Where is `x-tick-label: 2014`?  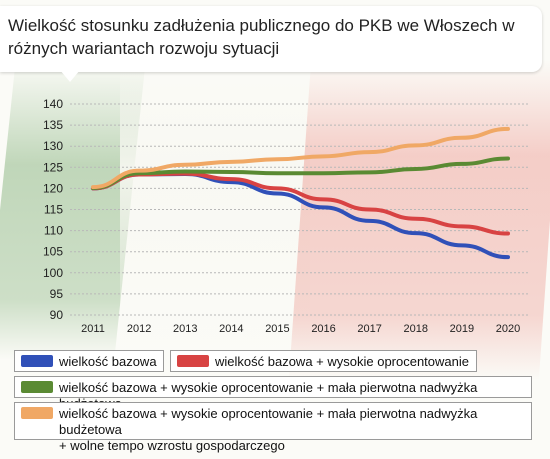 x-tick-label: 2014 is located at coordinates (231, 329).